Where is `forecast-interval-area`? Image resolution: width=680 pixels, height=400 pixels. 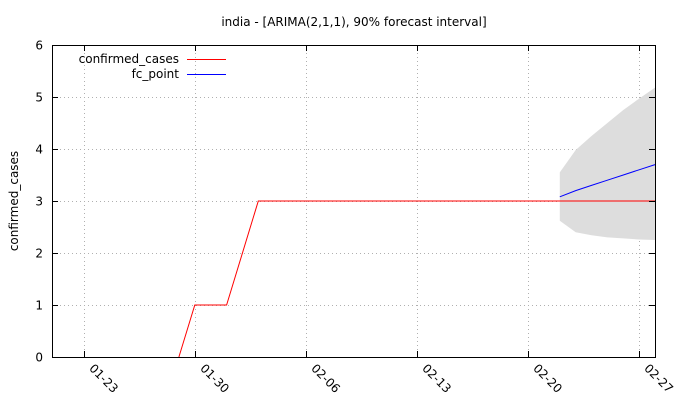 forecast-interval-area is located at coordinates (607, 163).